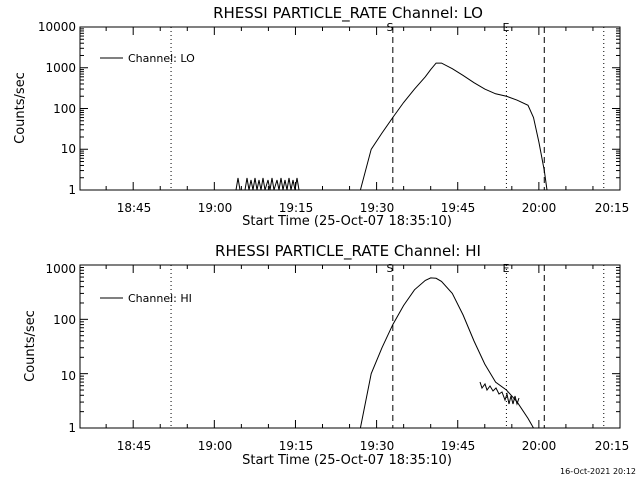 The image size is (640, 480). What do you see at coordinates (215, 446) in the screenshot?
I see `x-tick-label-hi-1900: 19:00` at bounding box center [215, 446].